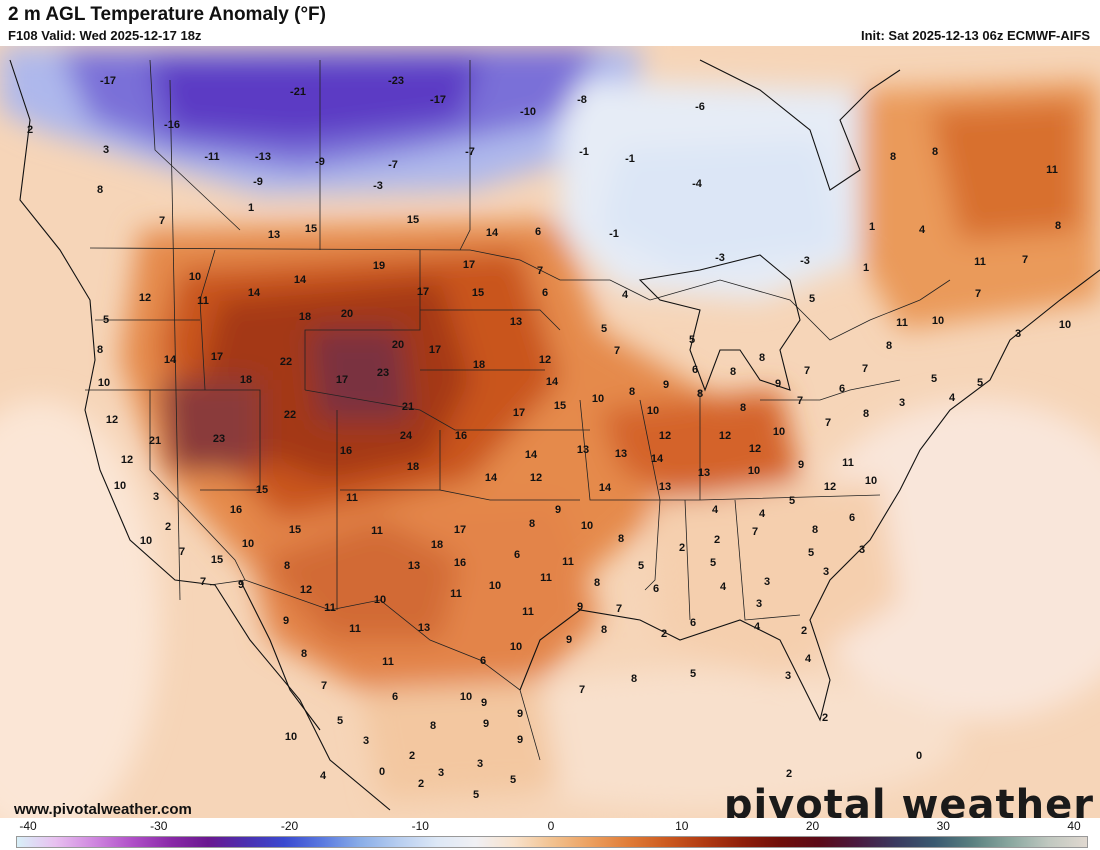 The image size is (1100, 850). I want to click on color-legend: -40 -30 -20 -10 0 10 20 30 40, so click(550, 834).